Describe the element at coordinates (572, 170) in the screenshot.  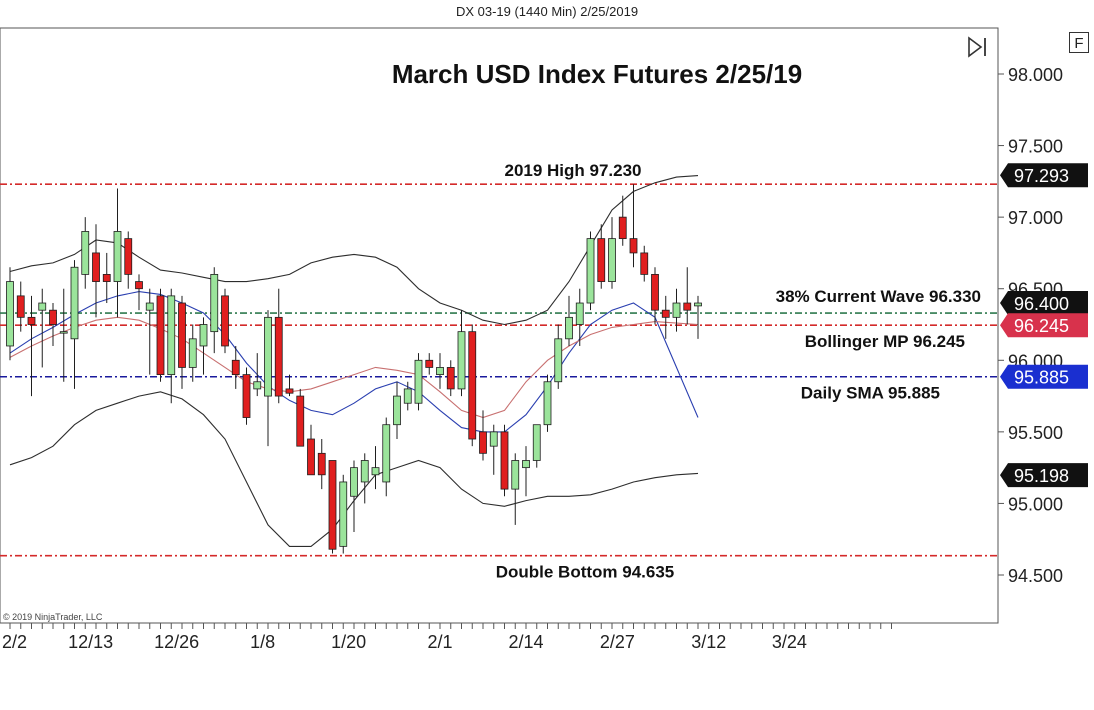
I see `line-label-0: 2019 High 97.230` at that location.